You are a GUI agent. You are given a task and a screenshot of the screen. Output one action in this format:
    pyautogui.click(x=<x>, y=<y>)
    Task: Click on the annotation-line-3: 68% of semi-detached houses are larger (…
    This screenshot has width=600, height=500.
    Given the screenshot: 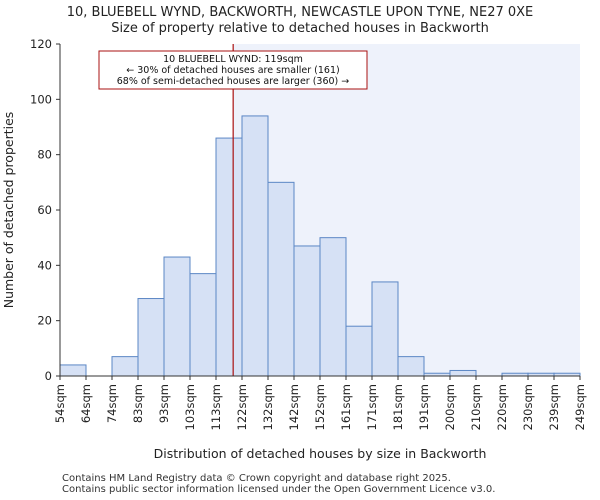 What is the action you would take?
    pyautogui.click(x=233, y=81)
    